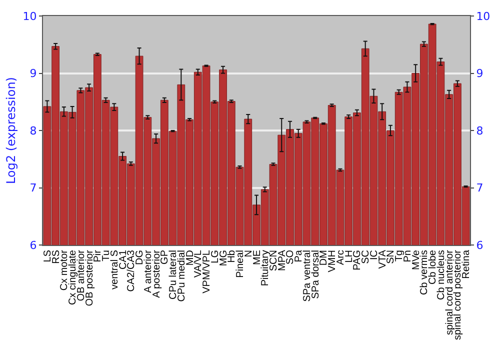  I want to click on x-tick-label: OB anterior, so click(81, 275).